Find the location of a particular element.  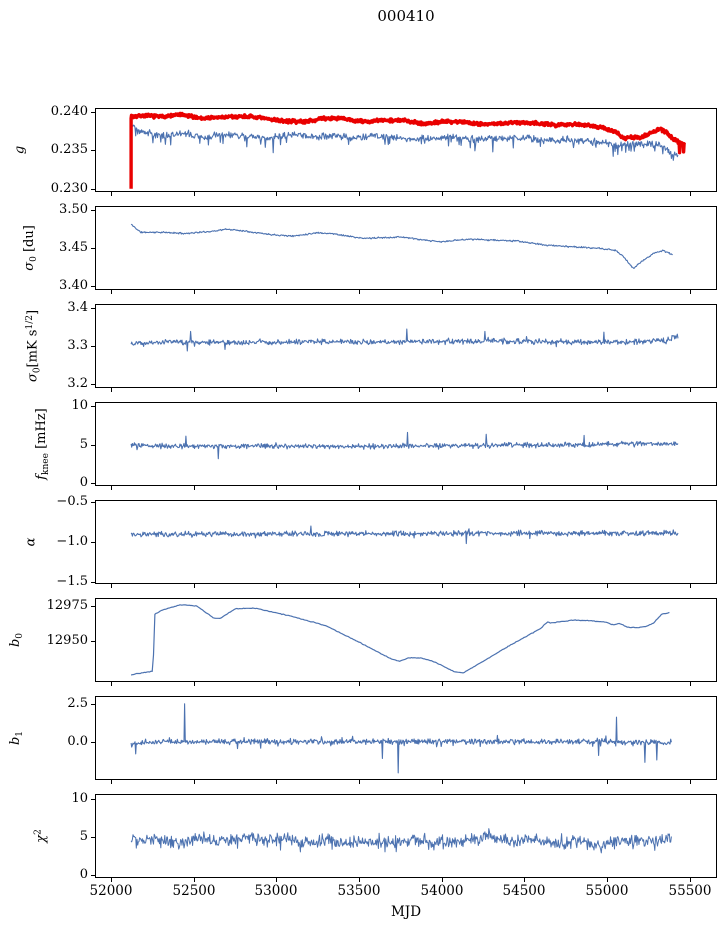

series-b1 is located at coordinates (401, 738).